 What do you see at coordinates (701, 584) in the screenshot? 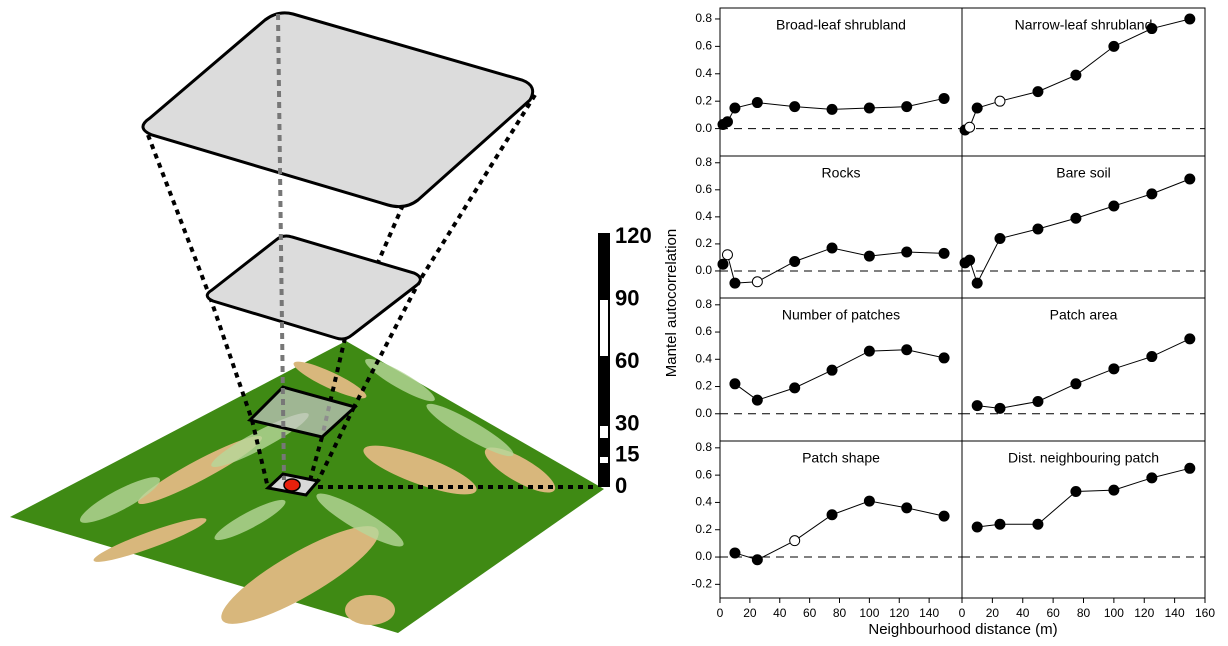
I see `y-tick-label: -0.2` at bounding box center [701, 584].